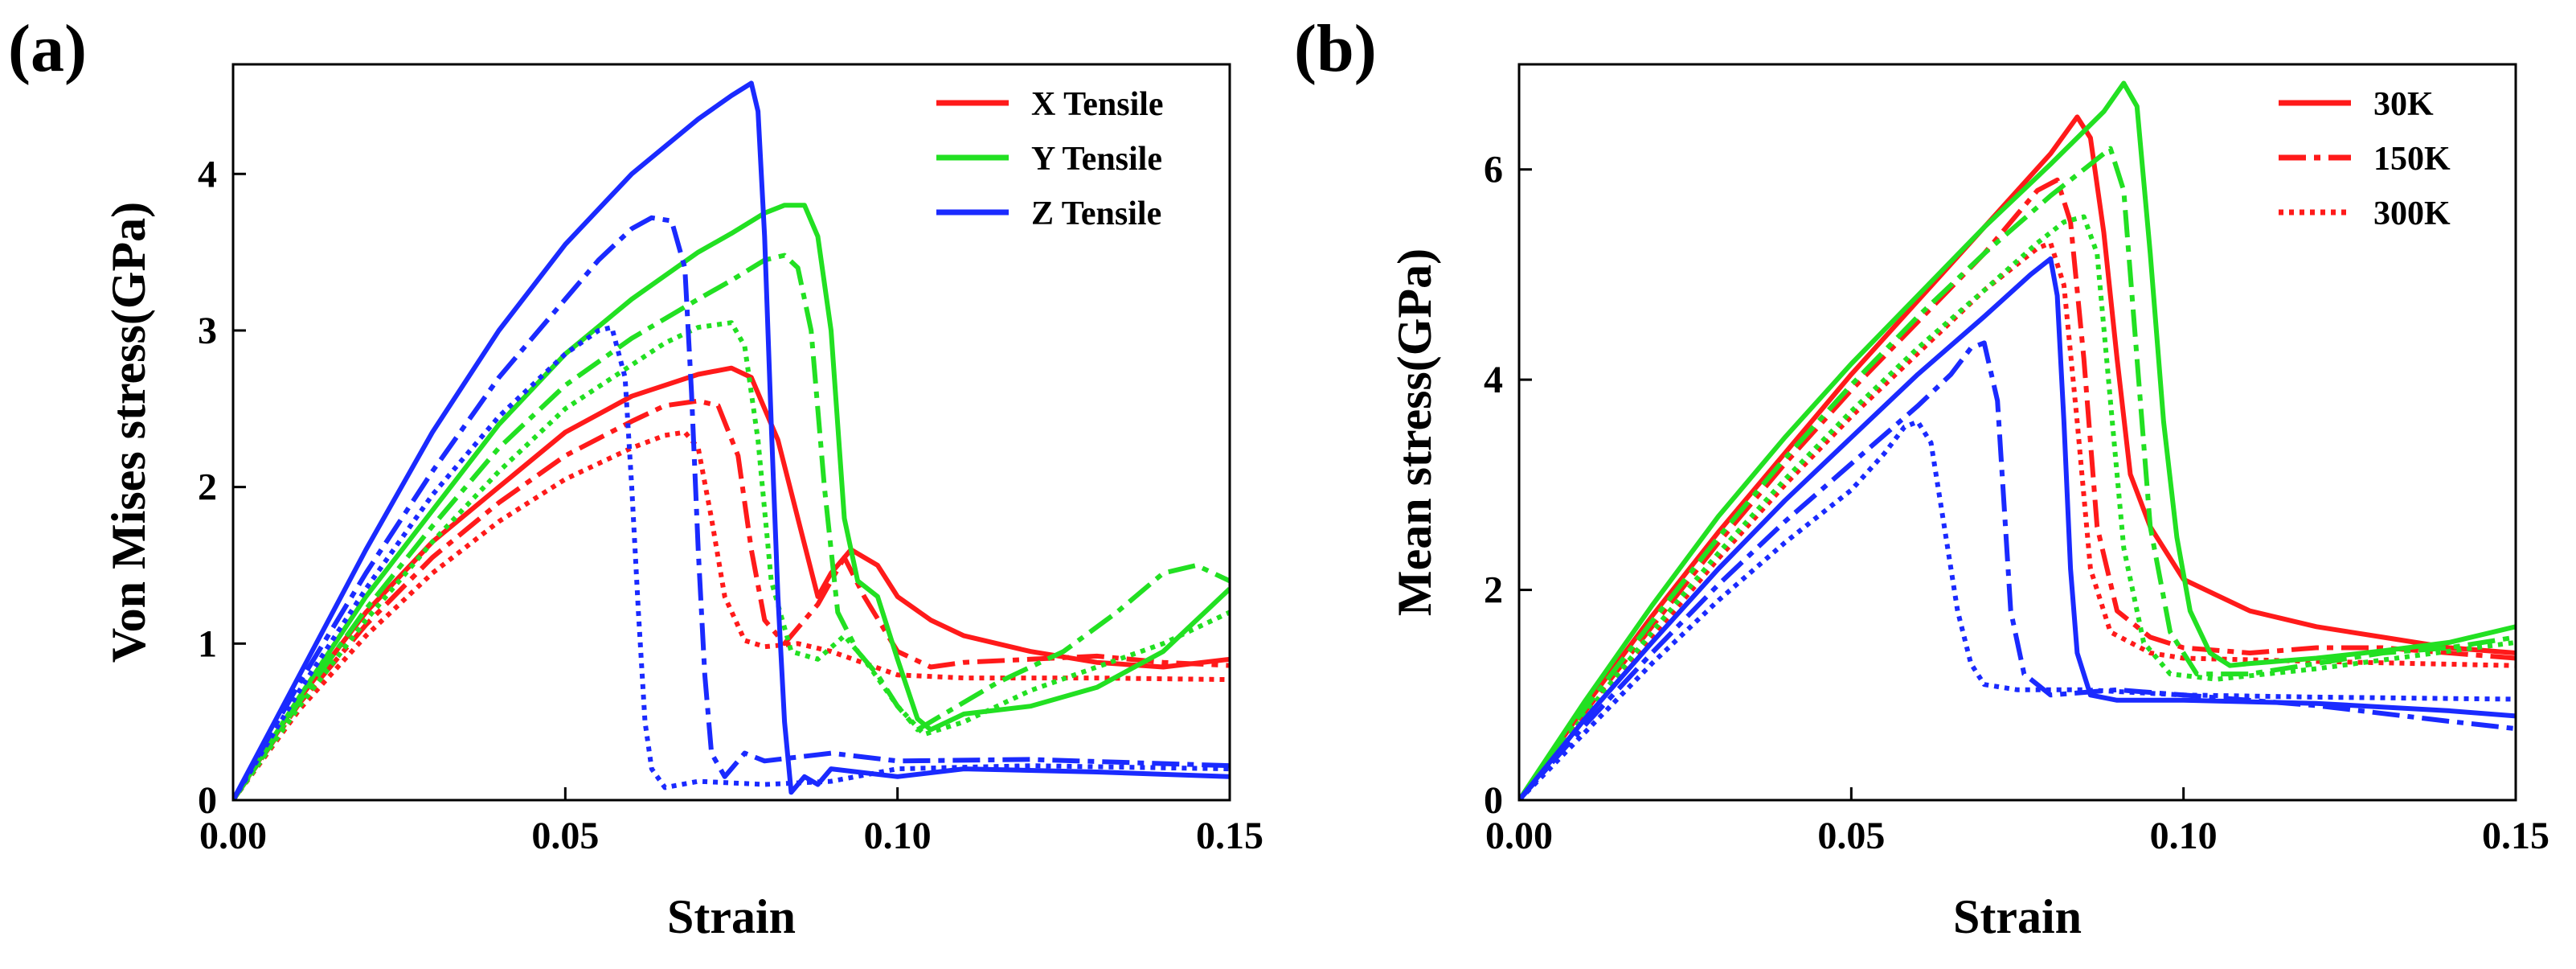  I want to click on y-tick-label-a: 2, so click(207, 488).